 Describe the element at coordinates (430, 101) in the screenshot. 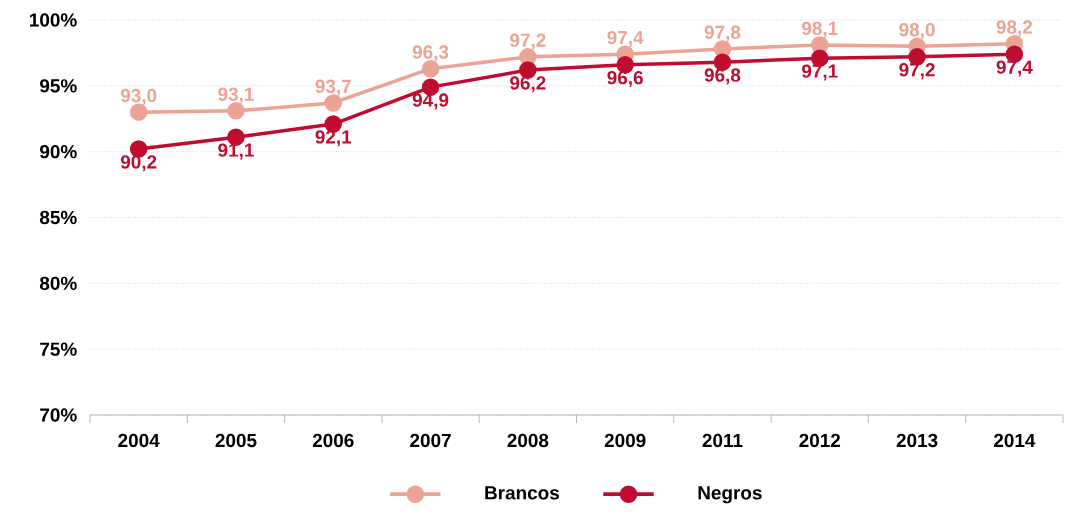

I see `data-label: 94,9` at that location.